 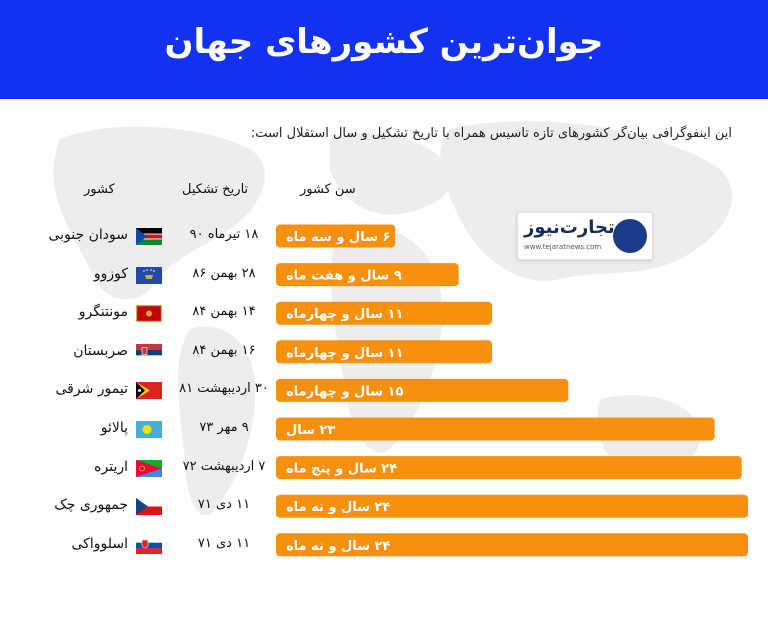 What do you see at coordinates (149, 314) in the screenshot?
I see `montenegro-flag-icon` at bounding box center [149, 314].